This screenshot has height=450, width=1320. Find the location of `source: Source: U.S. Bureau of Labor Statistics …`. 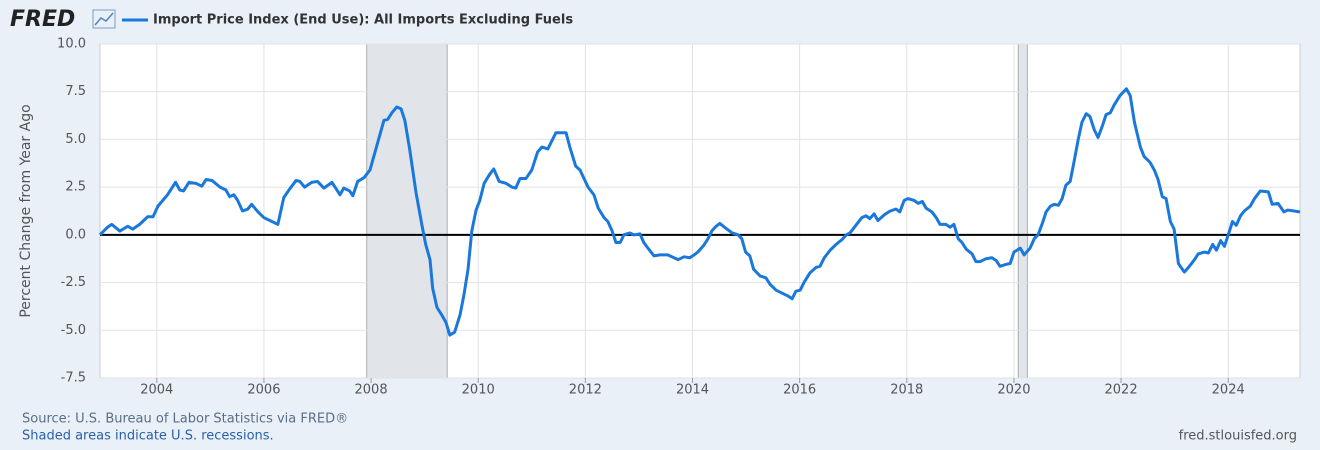

source: Source: U.S. Bureau of Labor Statistics … is located at coordinates (185, 419).